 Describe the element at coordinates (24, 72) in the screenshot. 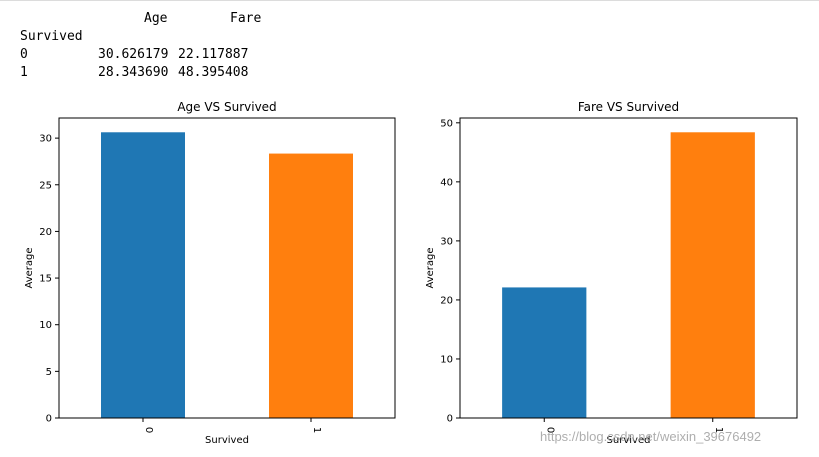

I see `df-row-index: 1` at that location.